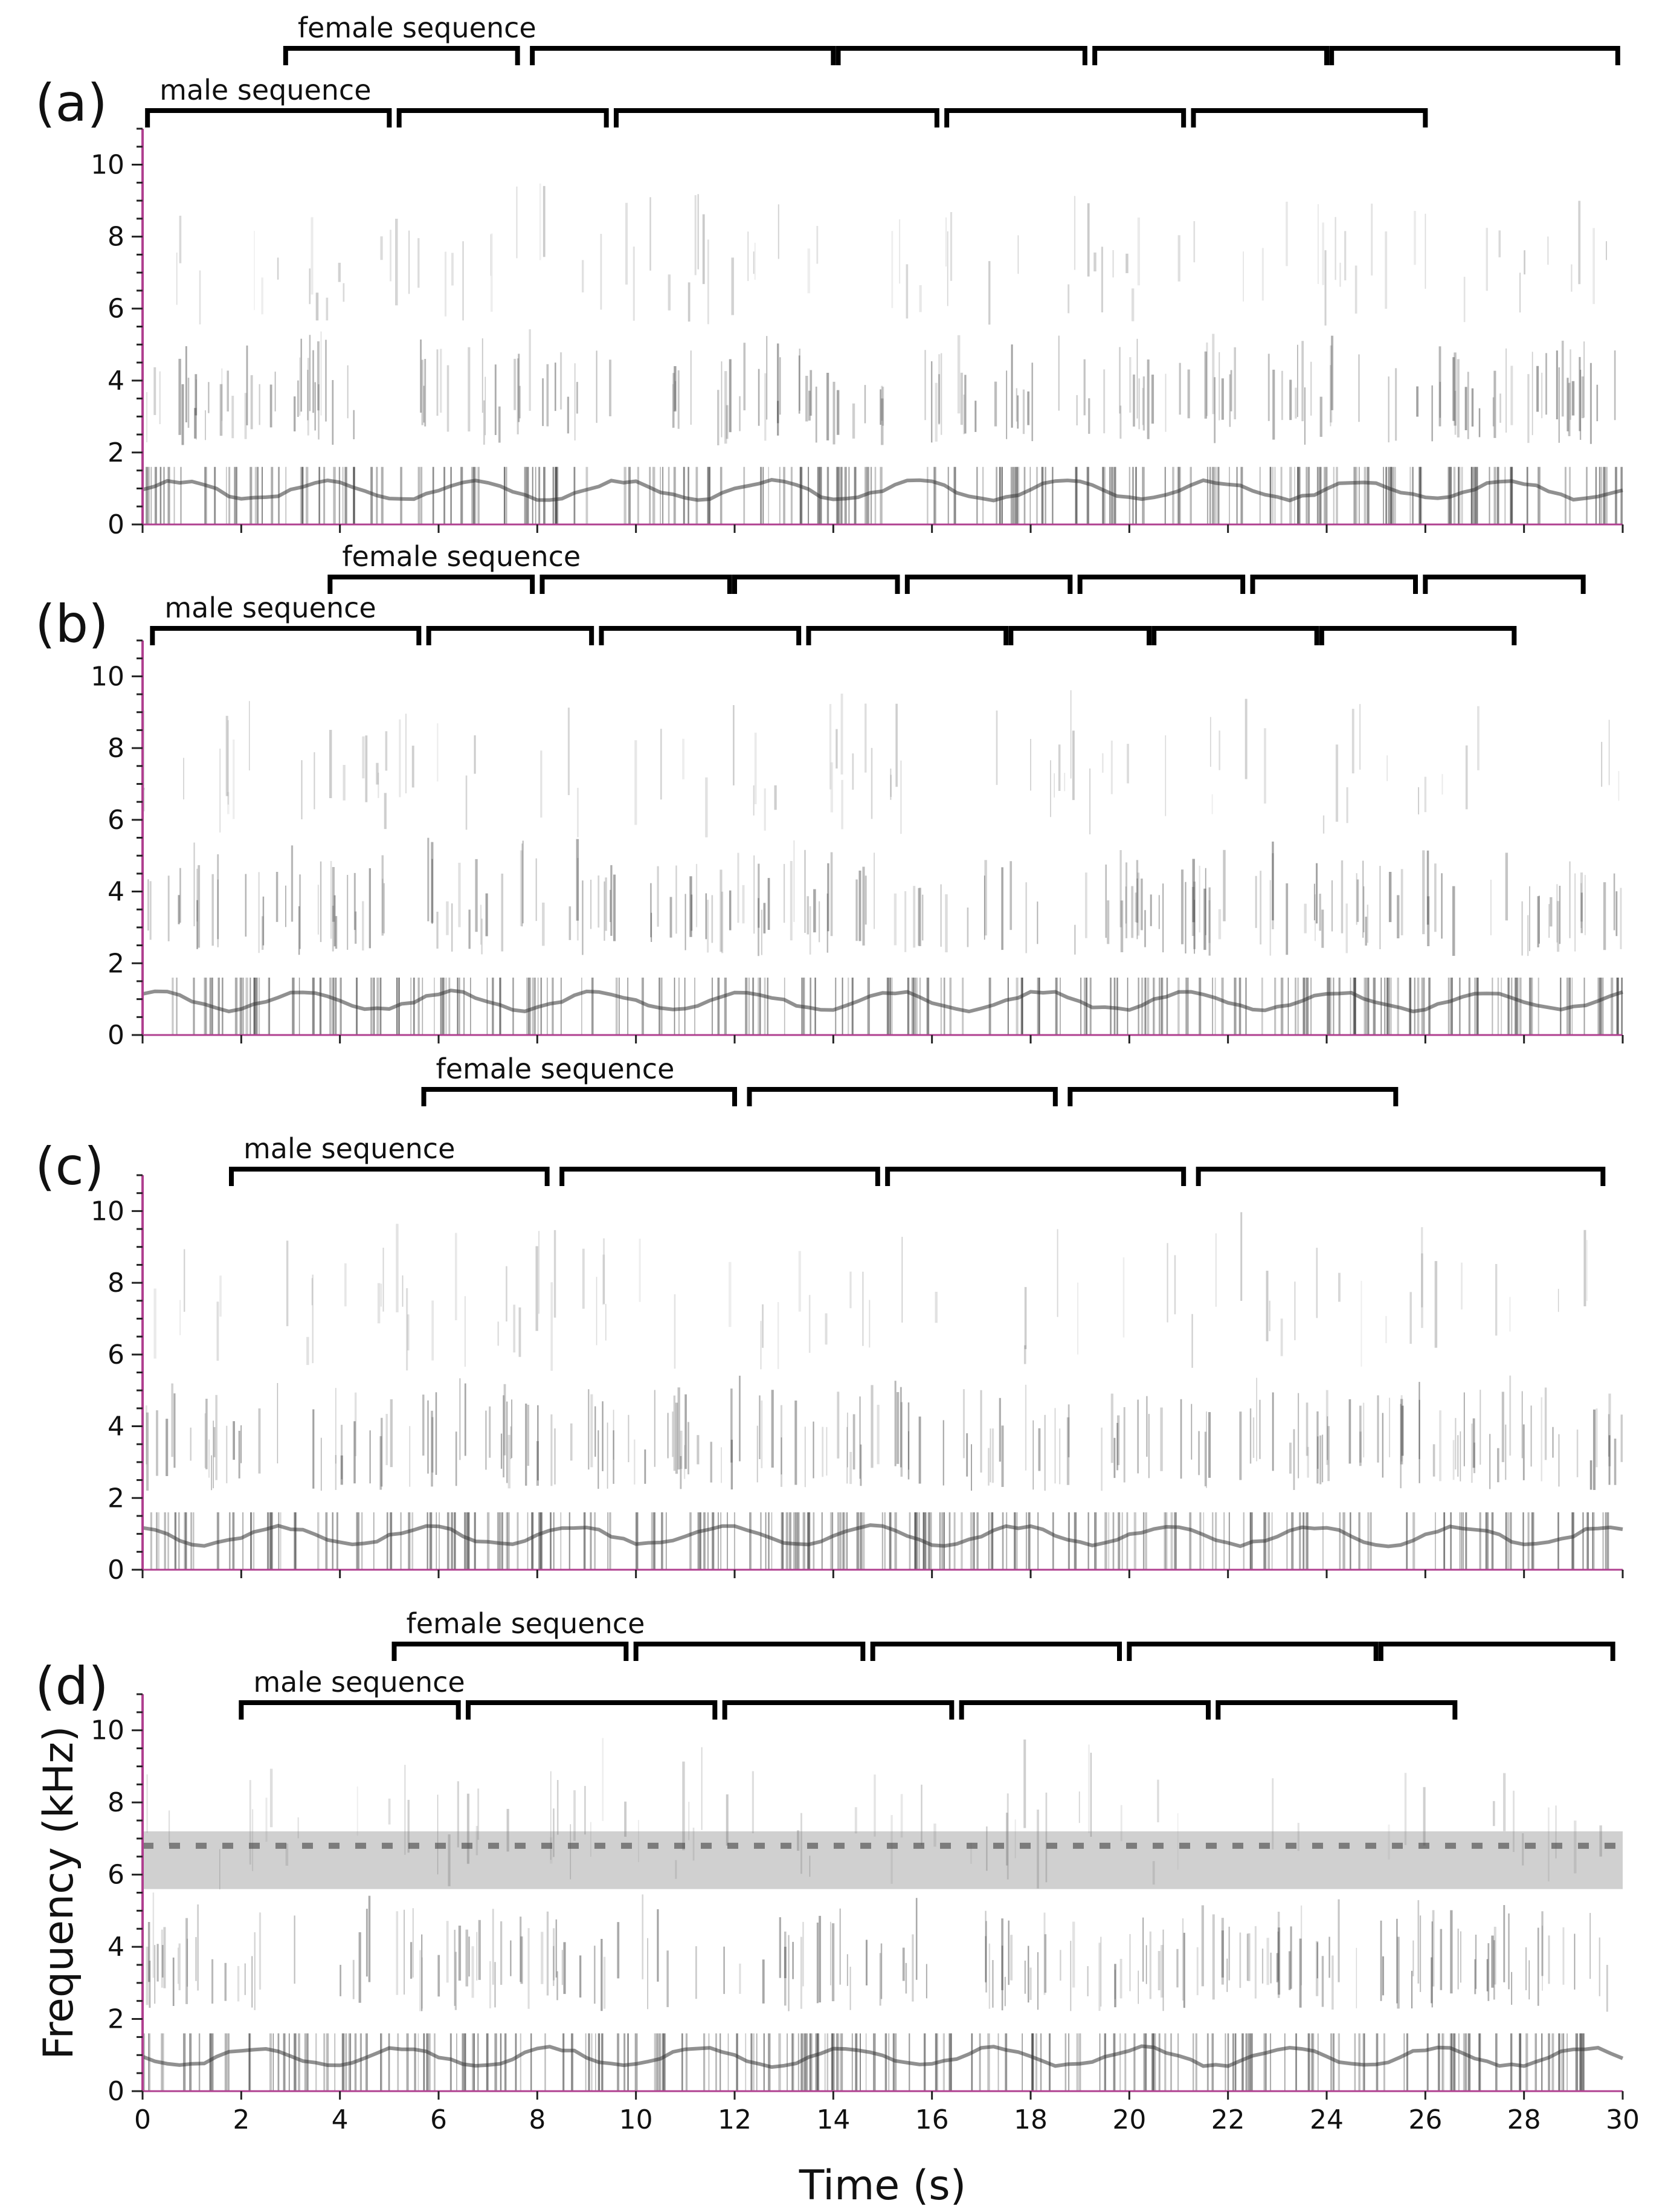 The image size is (1668, 2212). I want to click on panel-label: (b), so click(72, 624).